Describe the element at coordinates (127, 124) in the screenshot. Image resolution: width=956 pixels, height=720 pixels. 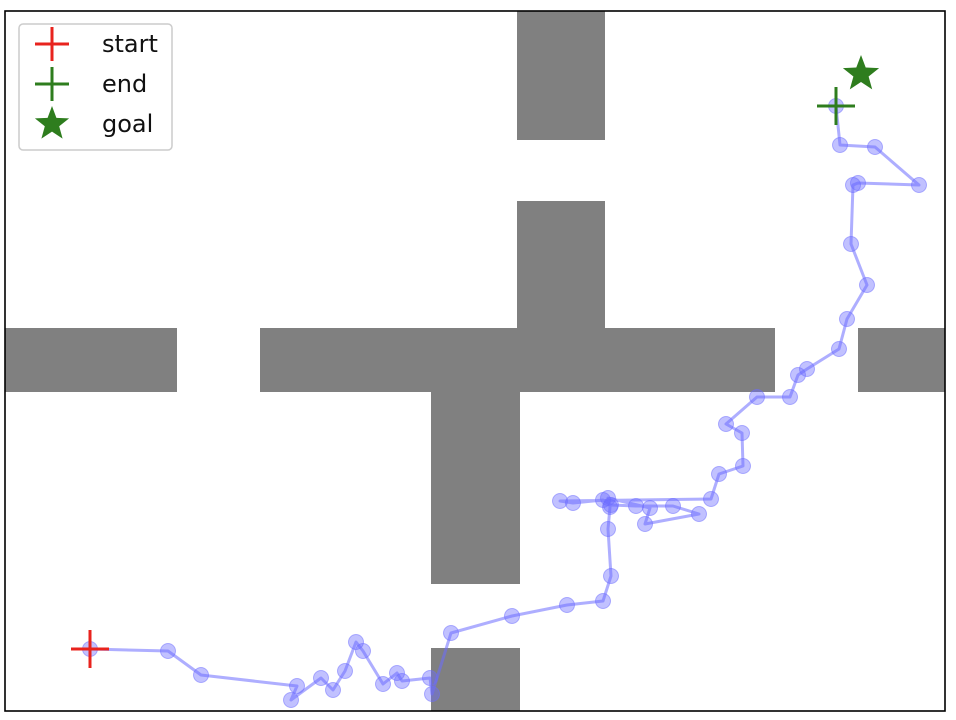
I see `legend-goal-label: goal` at that location.